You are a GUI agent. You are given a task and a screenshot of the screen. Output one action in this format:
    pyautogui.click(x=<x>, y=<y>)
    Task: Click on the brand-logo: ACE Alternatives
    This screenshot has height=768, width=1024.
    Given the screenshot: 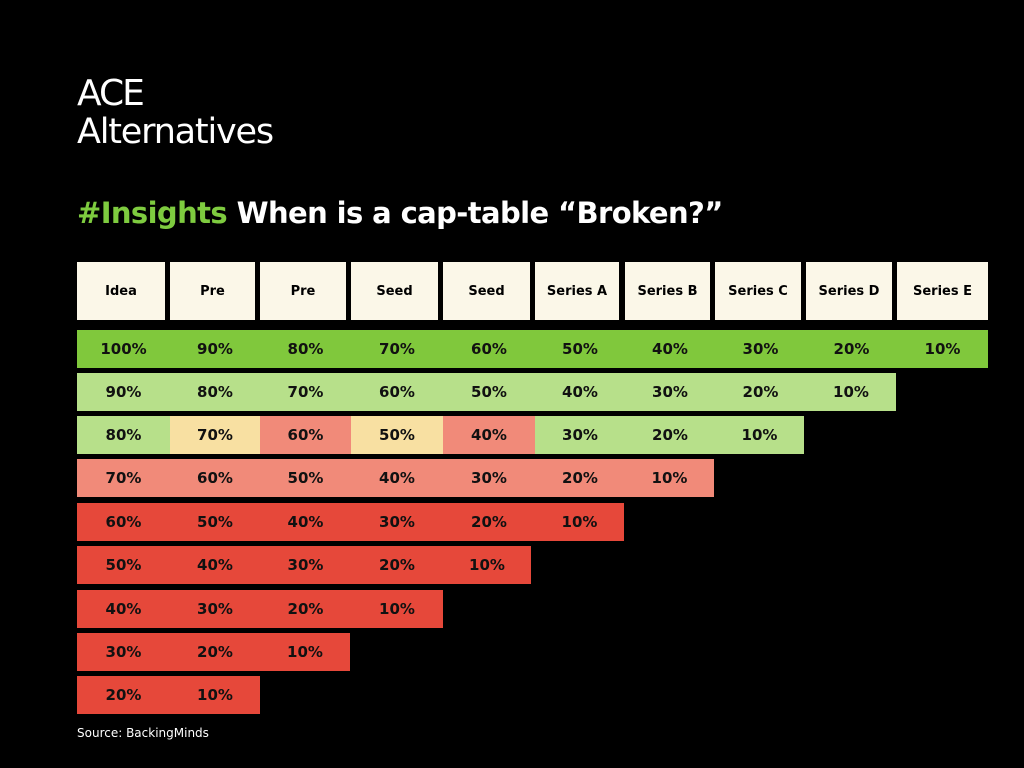 What is the action you would take?
    pyautogui.click(x=175, y=113)
    